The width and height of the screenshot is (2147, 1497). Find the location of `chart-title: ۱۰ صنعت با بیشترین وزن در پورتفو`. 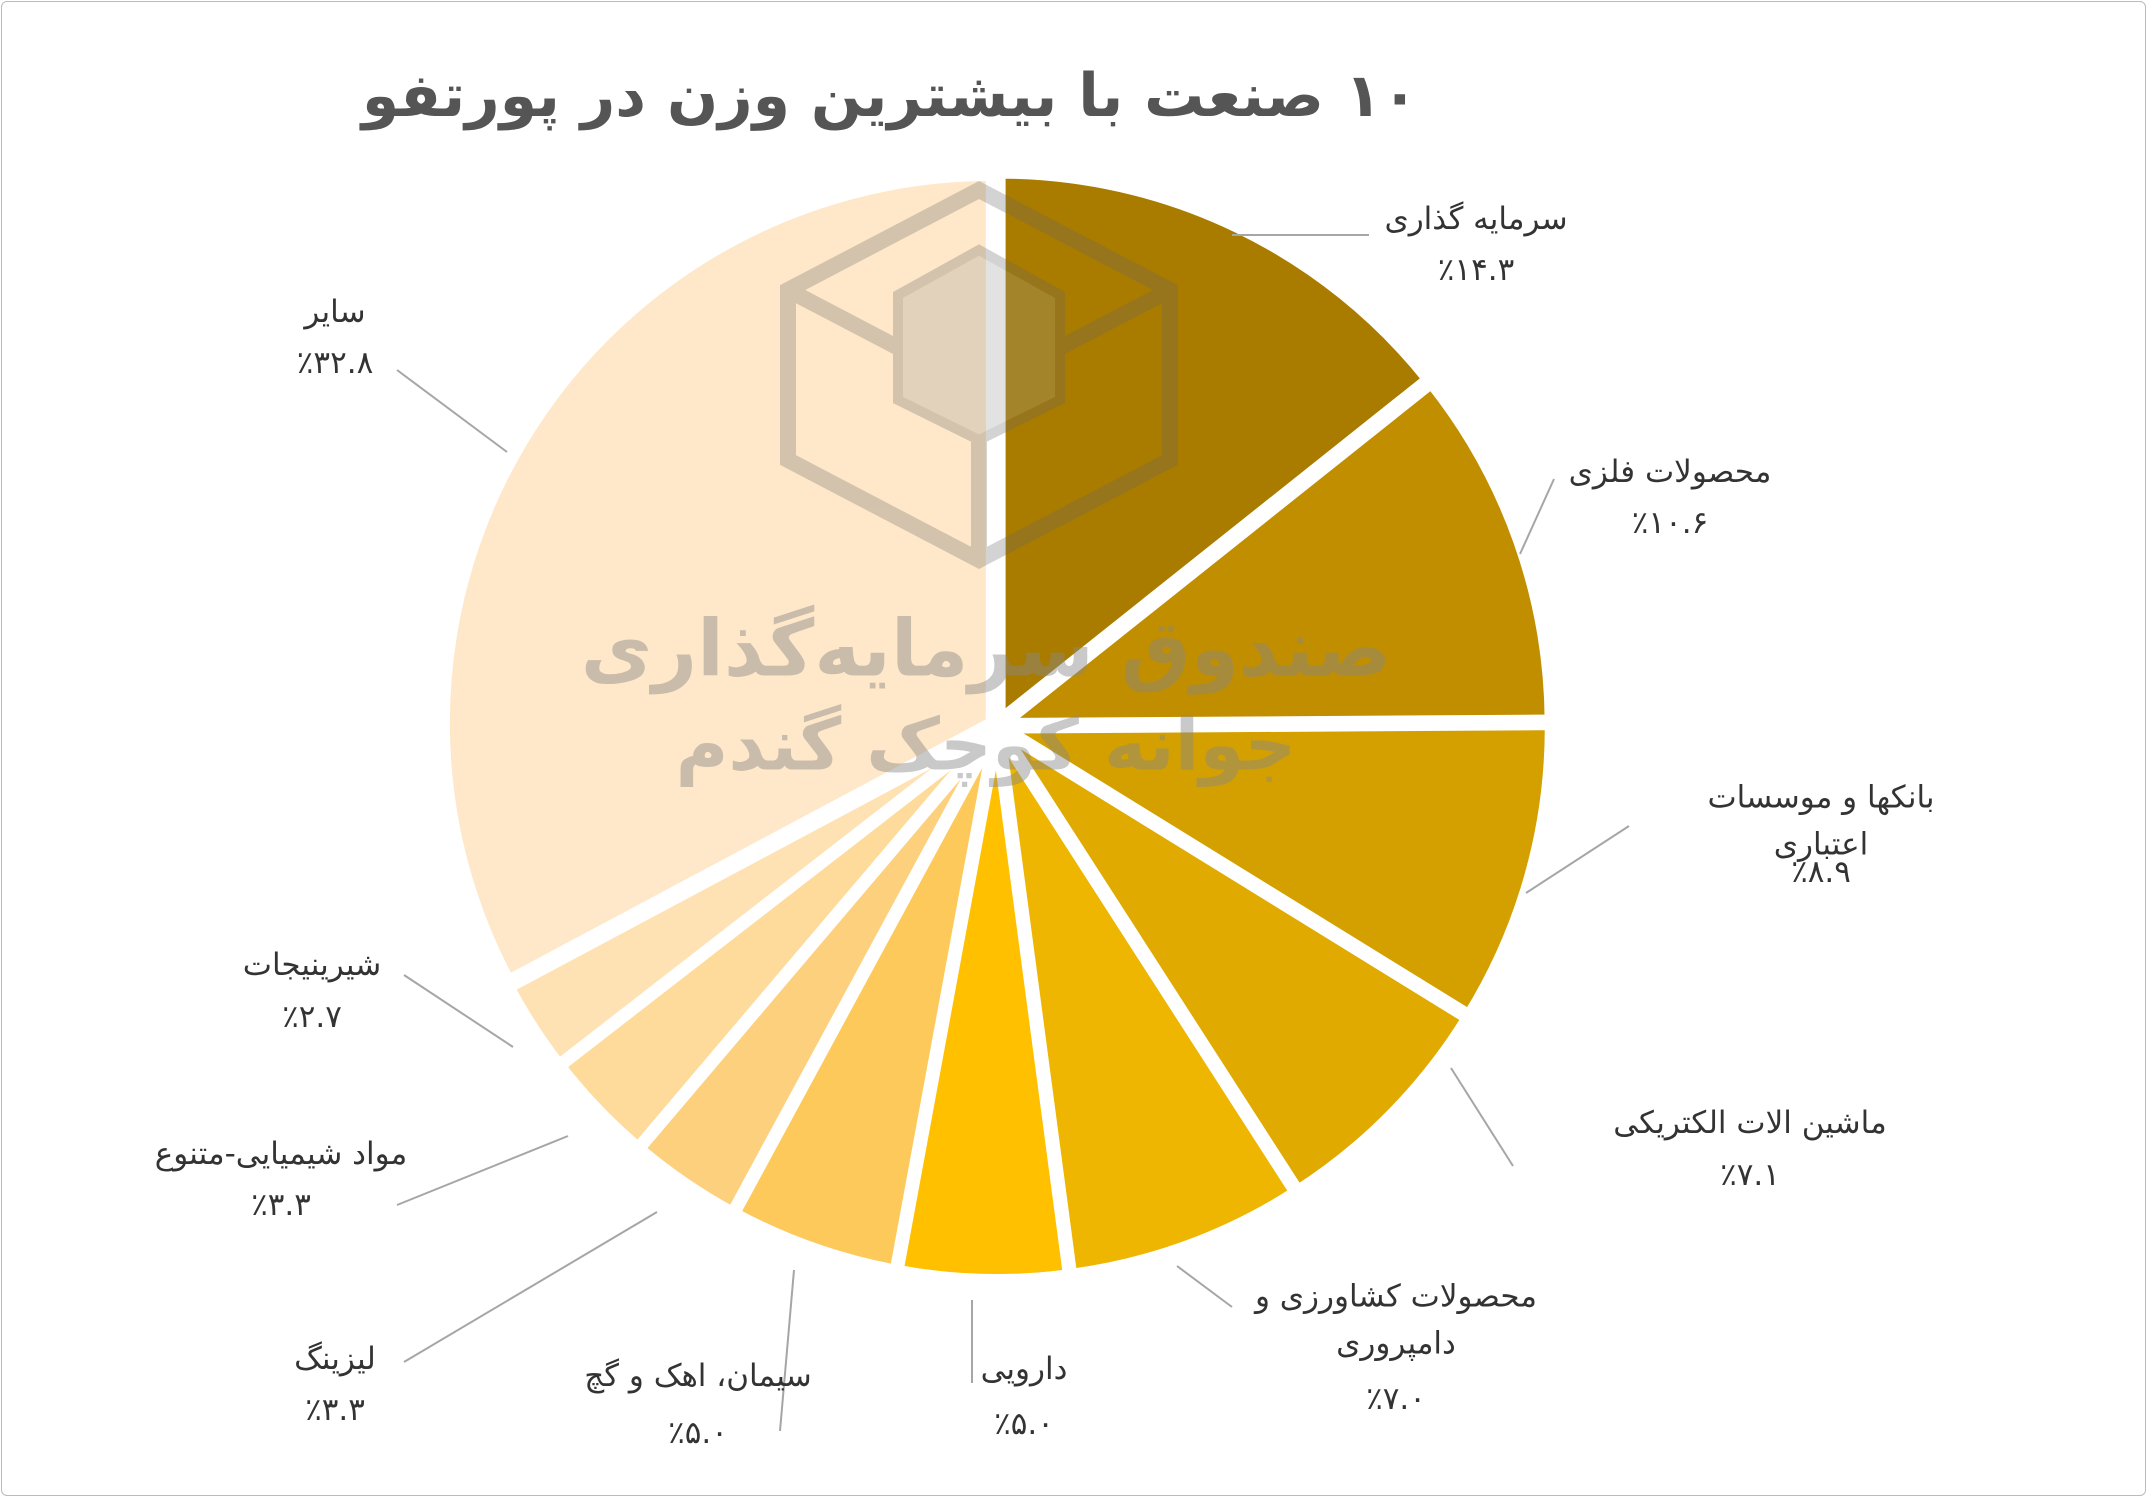

chart-title: ۱۰ صنعت با بیشترین وزن در پورتفو is located at coordinates (890, 96).